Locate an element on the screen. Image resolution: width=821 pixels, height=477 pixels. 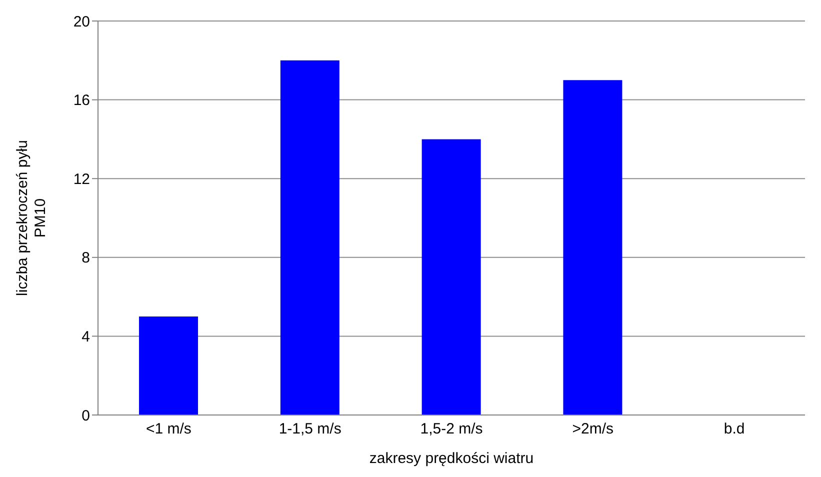
y-tick-label: 8 is located at coordinates (86, 258).